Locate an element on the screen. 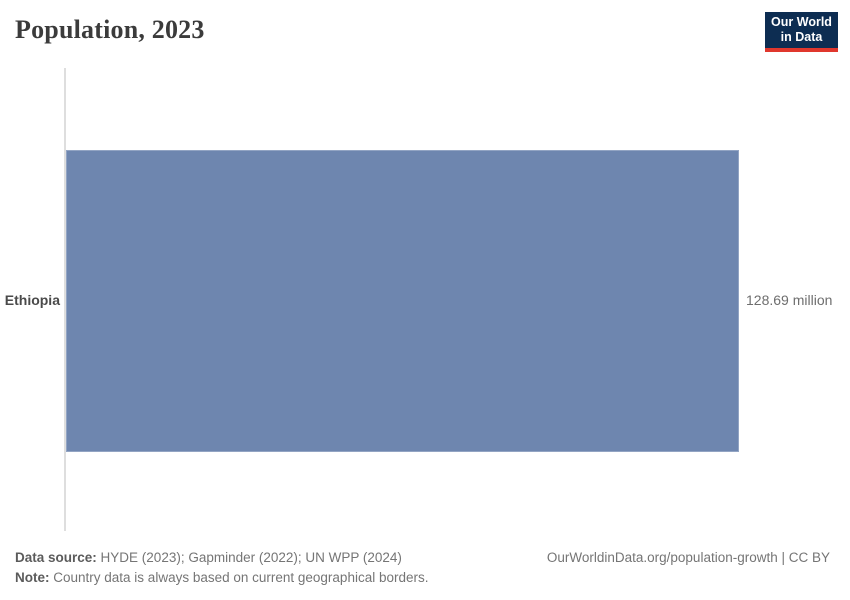 The height and width of the screenshot is (600, 850). value-label-ethiopia: 128.69 million is located at coordinates (789, 300).